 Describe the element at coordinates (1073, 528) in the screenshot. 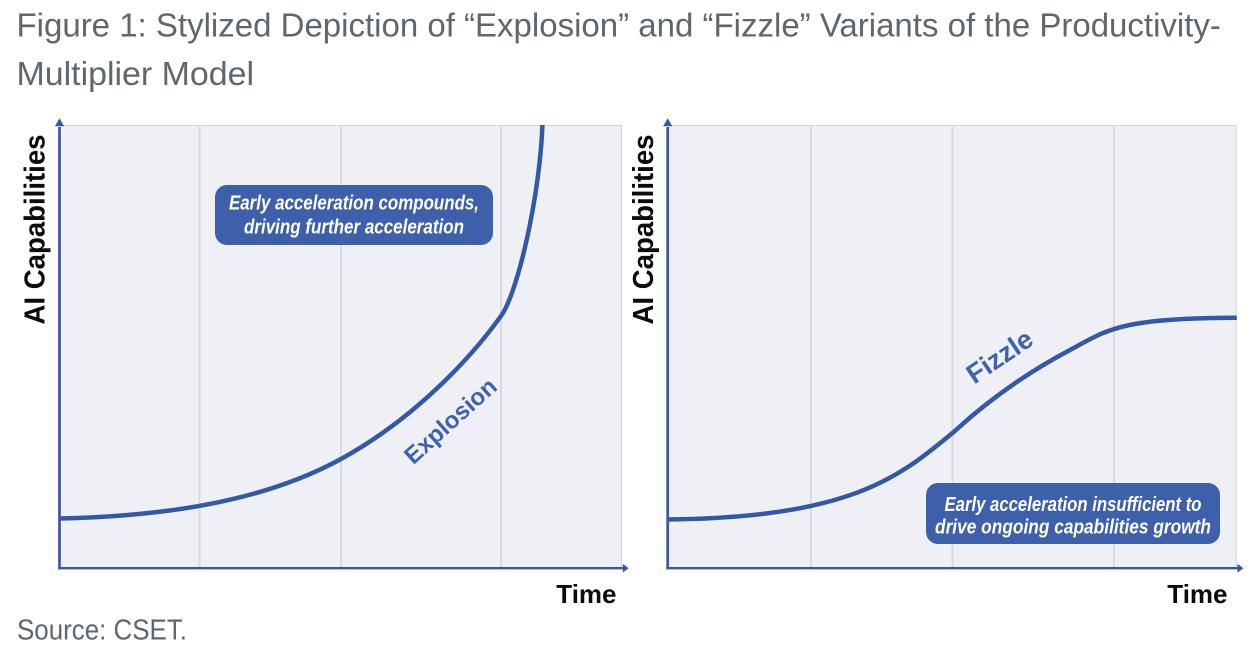

I see `svg-text:drive ongoing capabilities gro: drive ongoing capabilities growth` at that location.